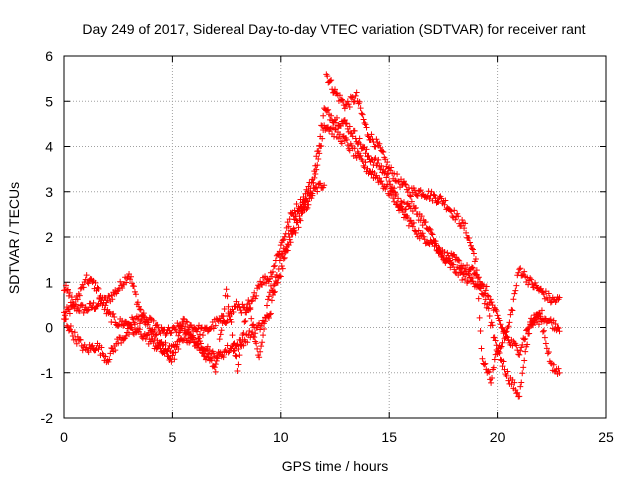 Image resolution: width=640 pixels, height=480 pixels. What do you see at coordinates (49, 101) in the screenshot?
I see `y-tick-label: 5` at bounding box center [49, 101].